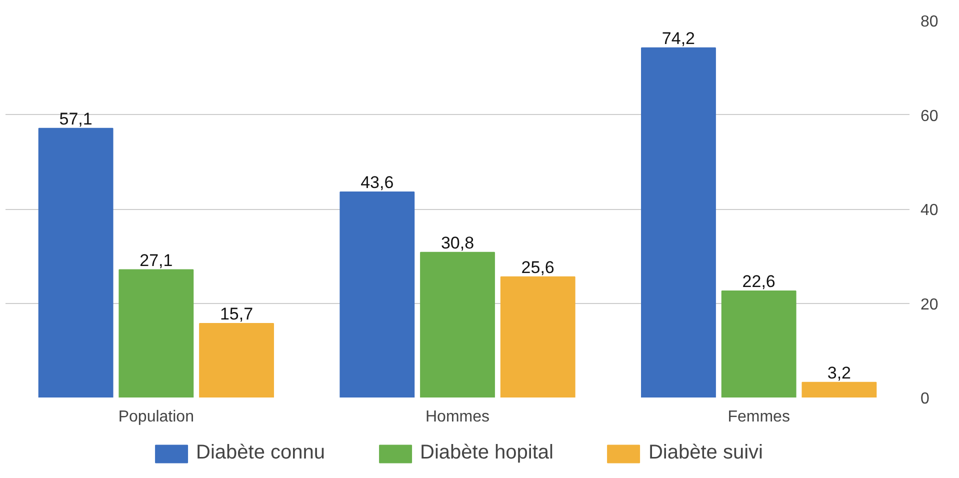  I want to click on y-tick-label: 0, so click(925, 399).